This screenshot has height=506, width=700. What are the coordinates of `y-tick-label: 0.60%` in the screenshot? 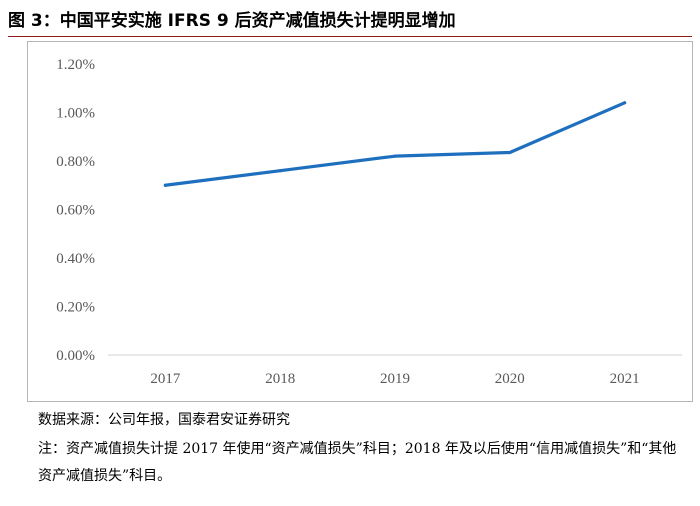 It's located at (75, 211).